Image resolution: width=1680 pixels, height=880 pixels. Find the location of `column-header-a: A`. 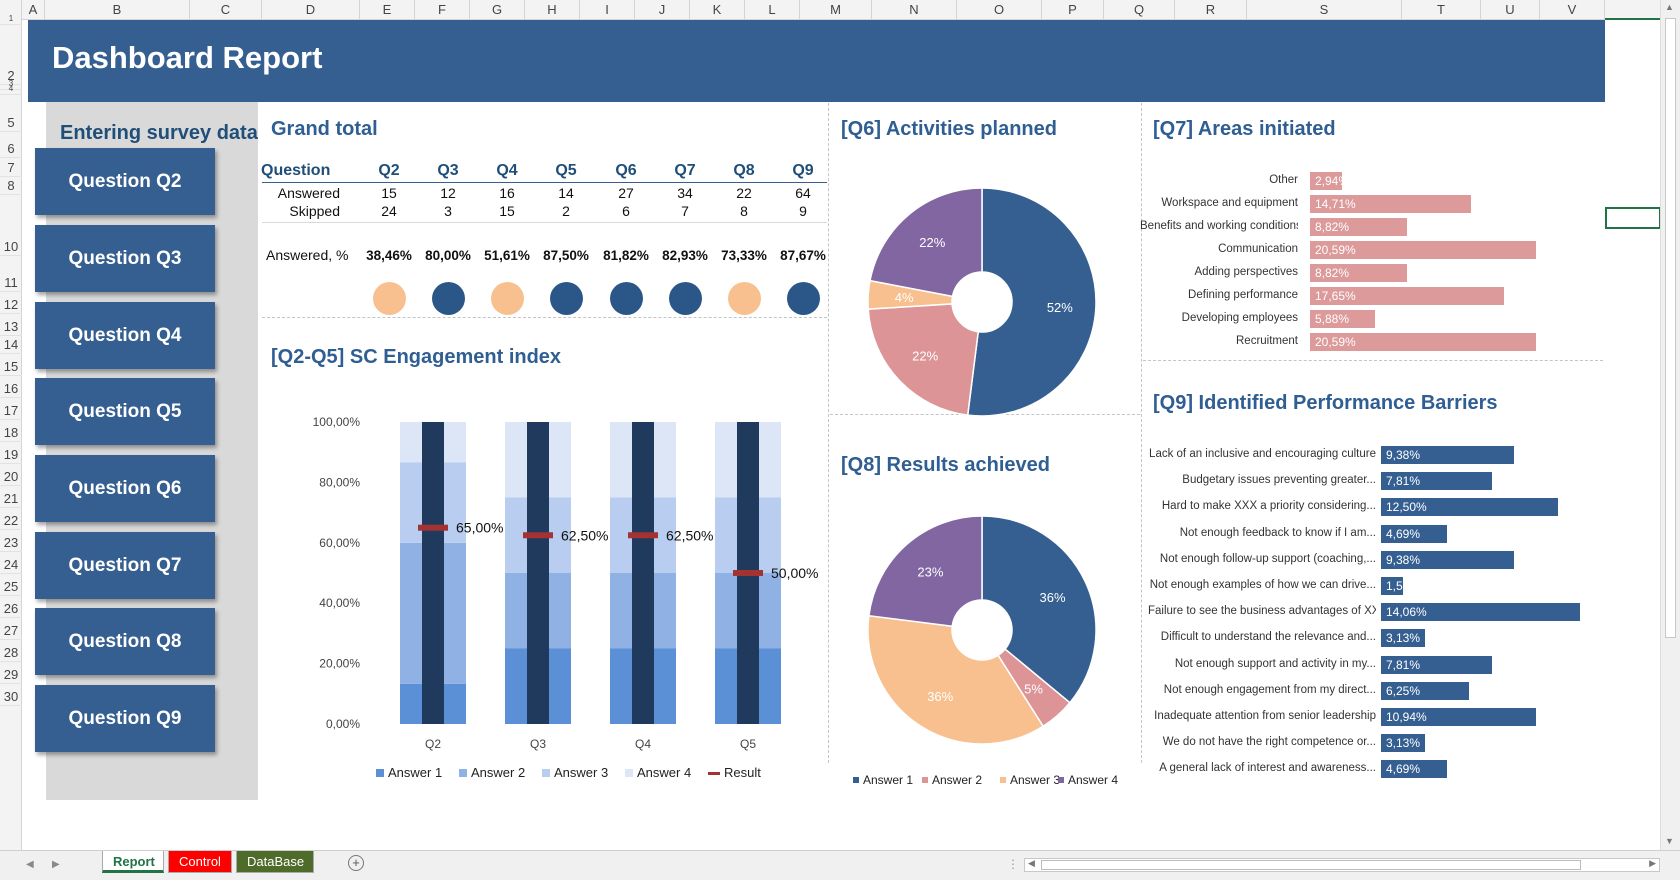

column-header-a: A is located at coordinates (33, 10).